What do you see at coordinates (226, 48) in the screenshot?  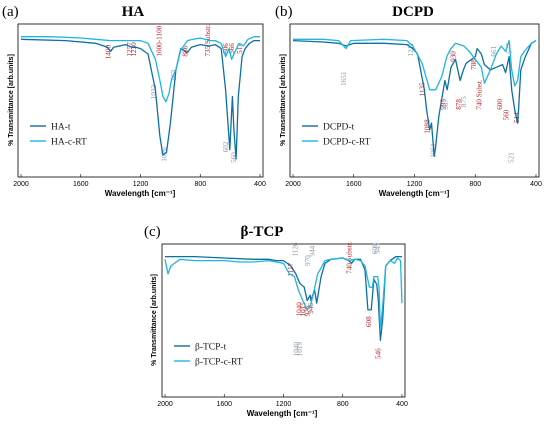 I see `panel-a-peak-label: 606` at bounding box center [226, 48].